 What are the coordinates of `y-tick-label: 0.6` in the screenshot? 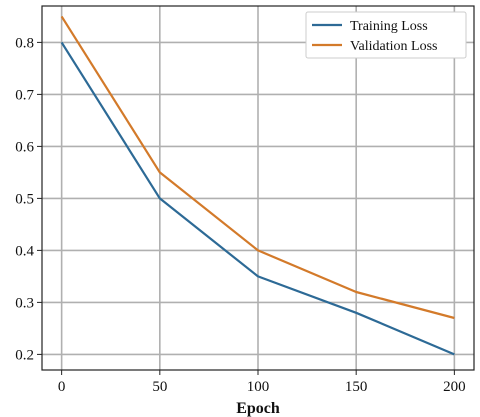 It's located at (24, 147).